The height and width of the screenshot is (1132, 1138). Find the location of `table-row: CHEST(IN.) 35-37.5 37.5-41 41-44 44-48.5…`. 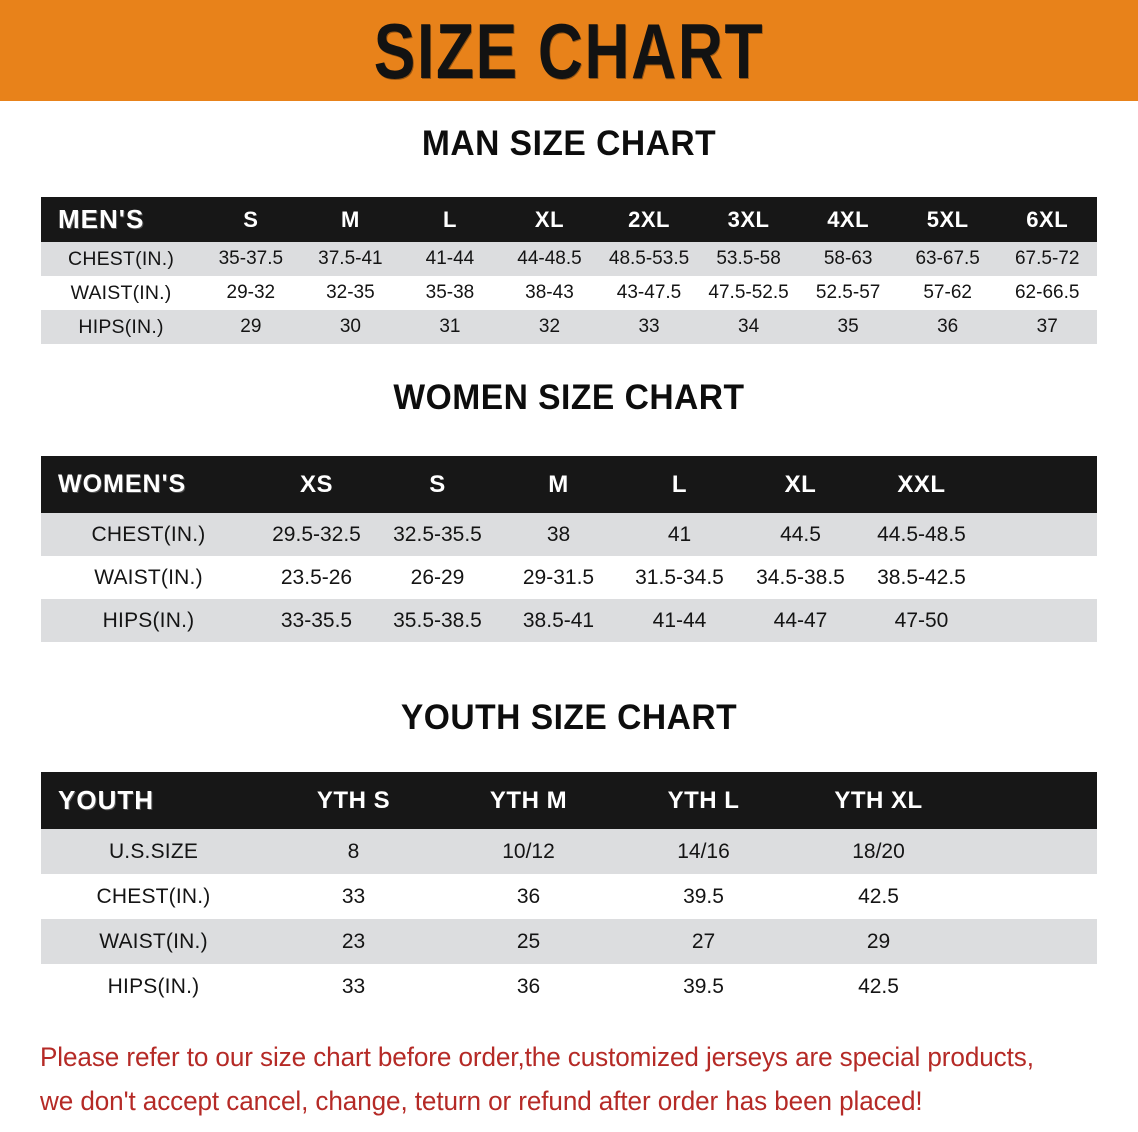

table-row: CHEST(IN.) 35-37.5 37.5-41 41-44 44-48.5… is located at coordinates (569, 259).